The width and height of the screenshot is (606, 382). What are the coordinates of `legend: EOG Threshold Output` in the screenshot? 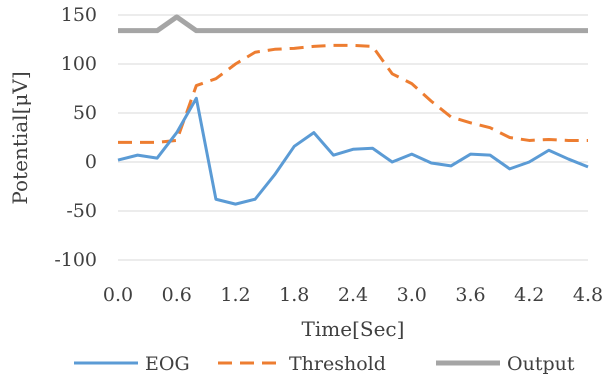 It's located at (324, 364).